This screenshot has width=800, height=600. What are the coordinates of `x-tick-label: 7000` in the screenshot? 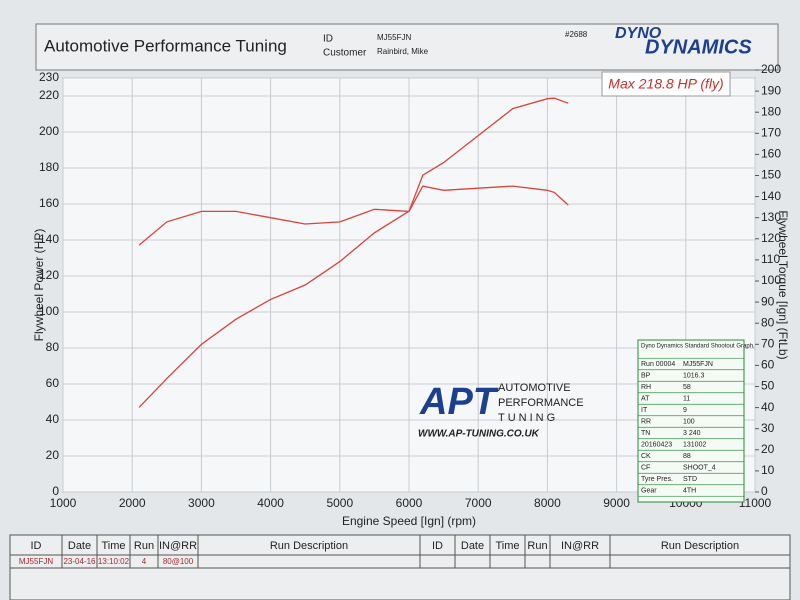 It's located at (478, 503).